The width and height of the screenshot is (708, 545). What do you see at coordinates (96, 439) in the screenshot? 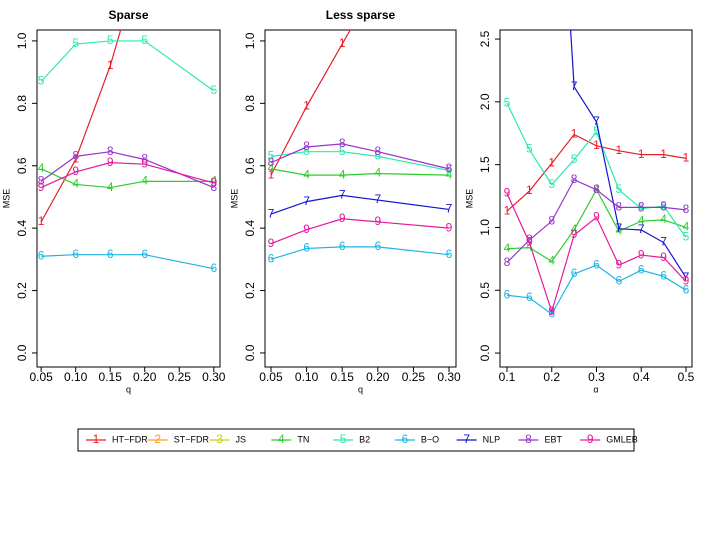
I see `legend-symbol: 1` at bounding box center [96, 439].